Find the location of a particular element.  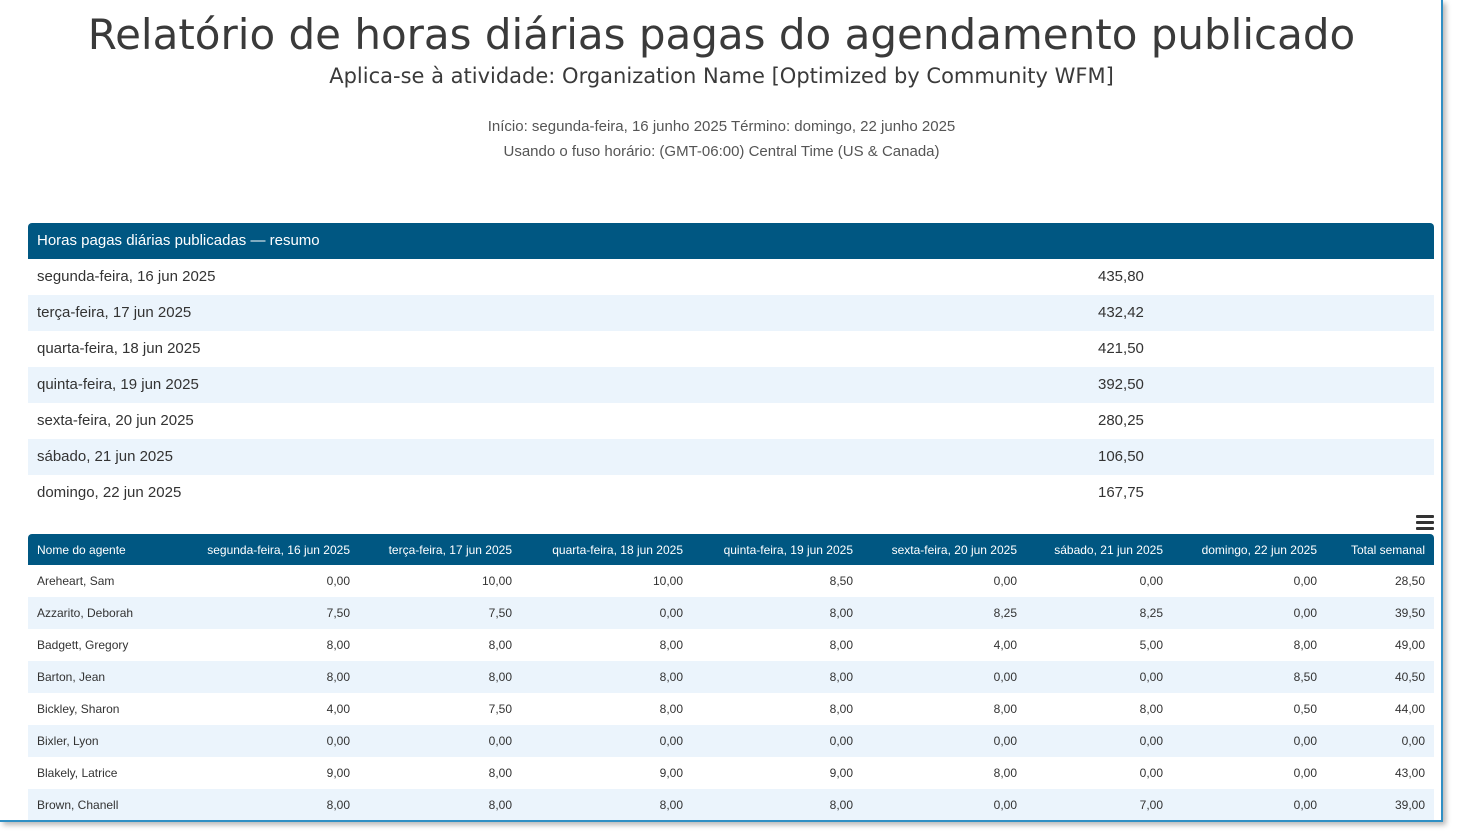

summary-day: segunda-feira, 16 jun 2025 is located at coordinates (126, 276).